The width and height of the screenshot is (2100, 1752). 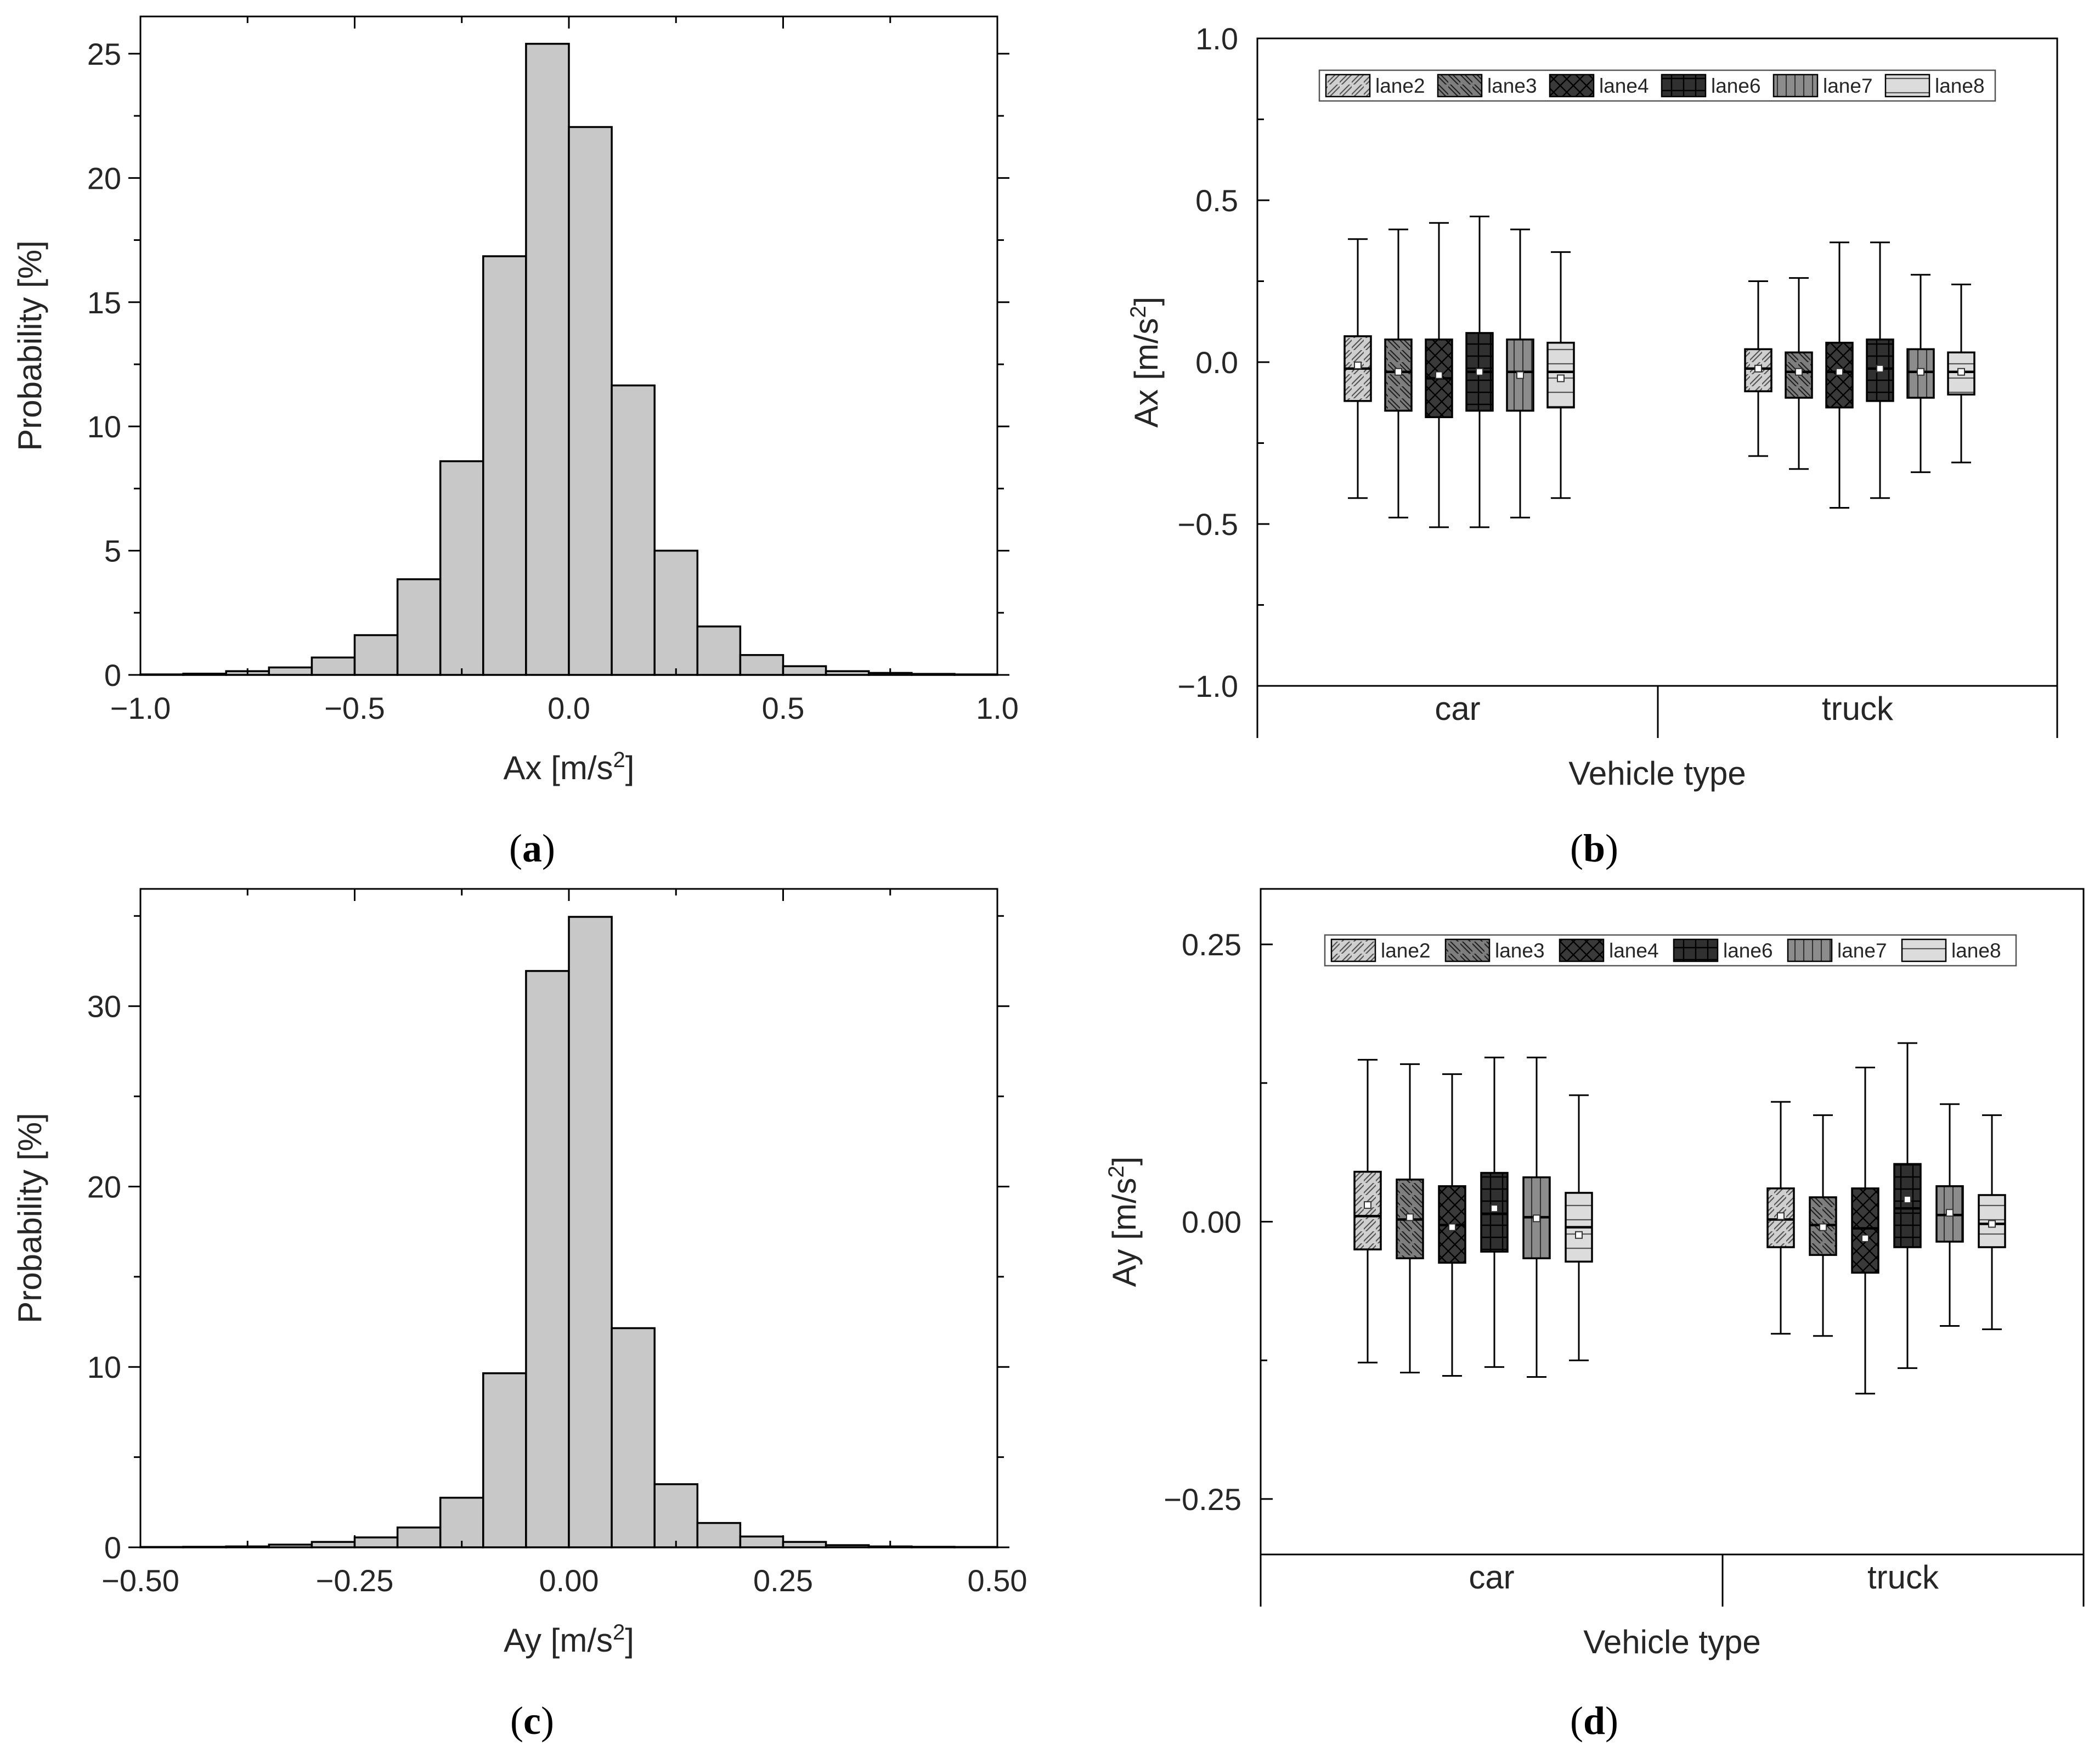 What do you see at coordinates (1207, 524) in the screenshot?
I see `y-tick-label: −0.5` at bounding box center [1207, 524].